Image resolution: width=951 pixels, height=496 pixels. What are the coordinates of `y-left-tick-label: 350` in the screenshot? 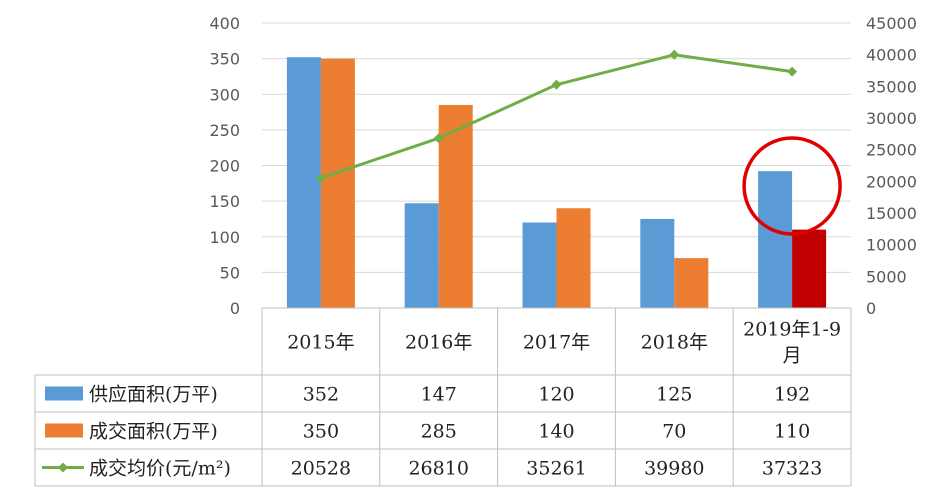 It's located at (224, 59).